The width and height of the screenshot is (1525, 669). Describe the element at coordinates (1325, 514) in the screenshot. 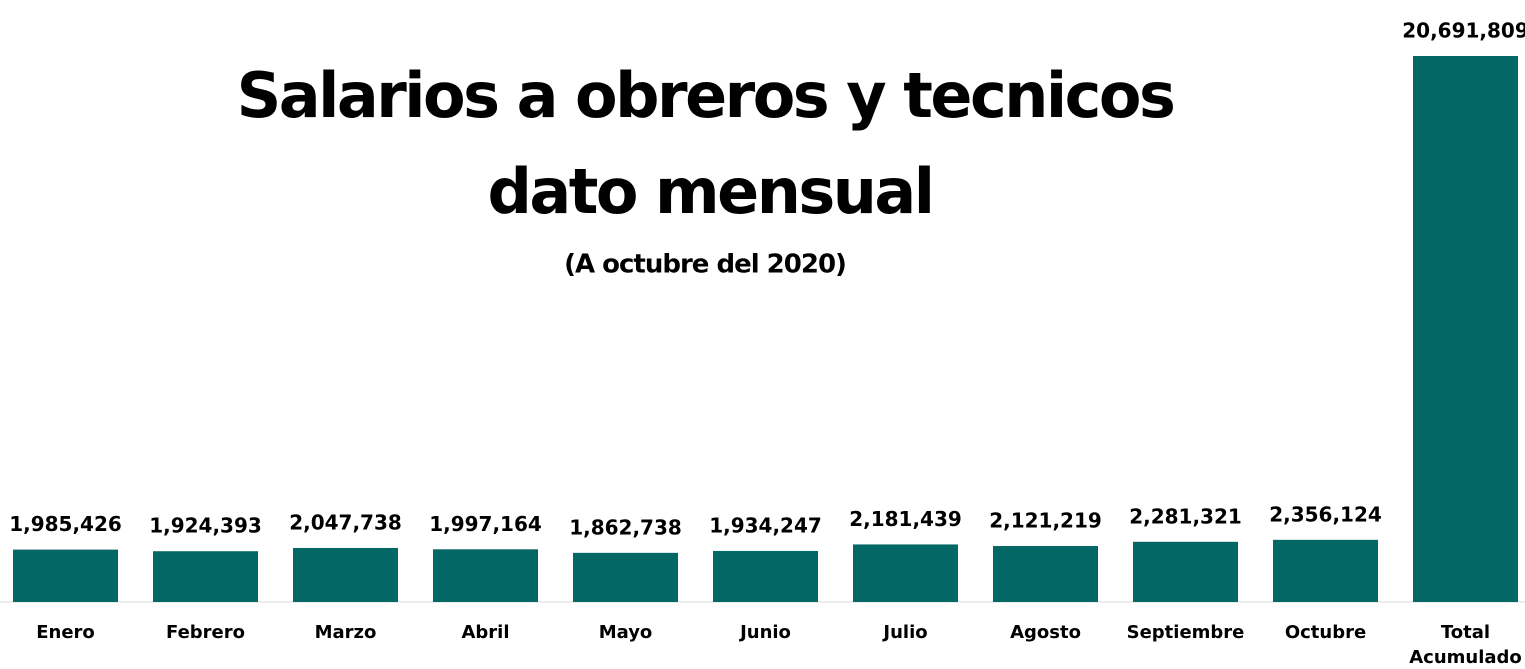

I see `data-label: 2,356,124` at that location.